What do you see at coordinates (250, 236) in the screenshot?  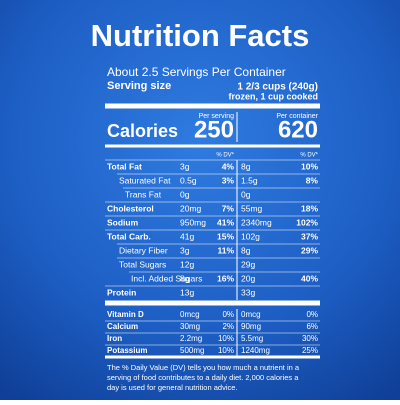 I see `amount: 102g` at bounding box center [250, 236].